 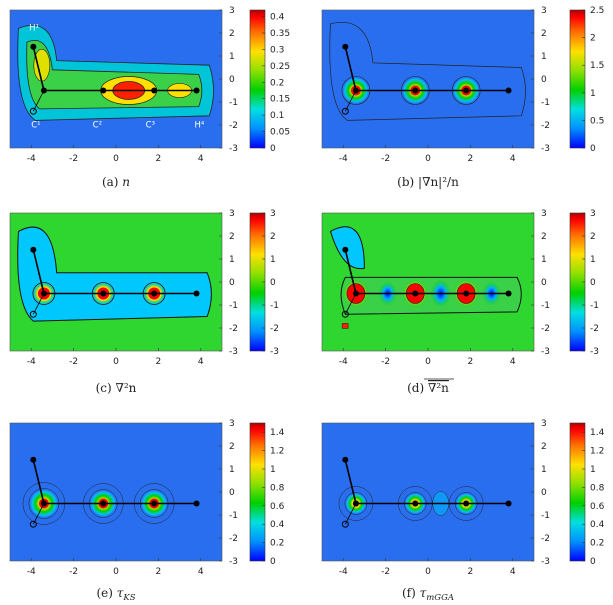 What do you see at coordinates (597, 121) in the screenshot?
I see `colorbar-tick-label: 0.5` at bounding box center [597, 121].